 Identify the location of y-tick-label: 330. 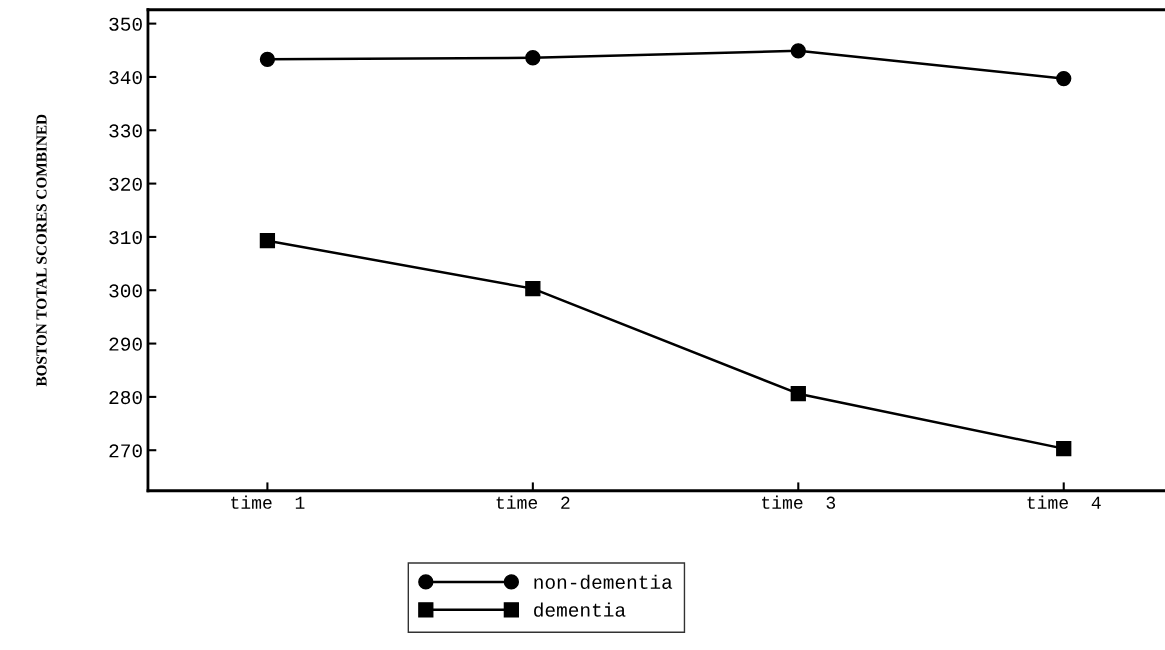
(125, 131).